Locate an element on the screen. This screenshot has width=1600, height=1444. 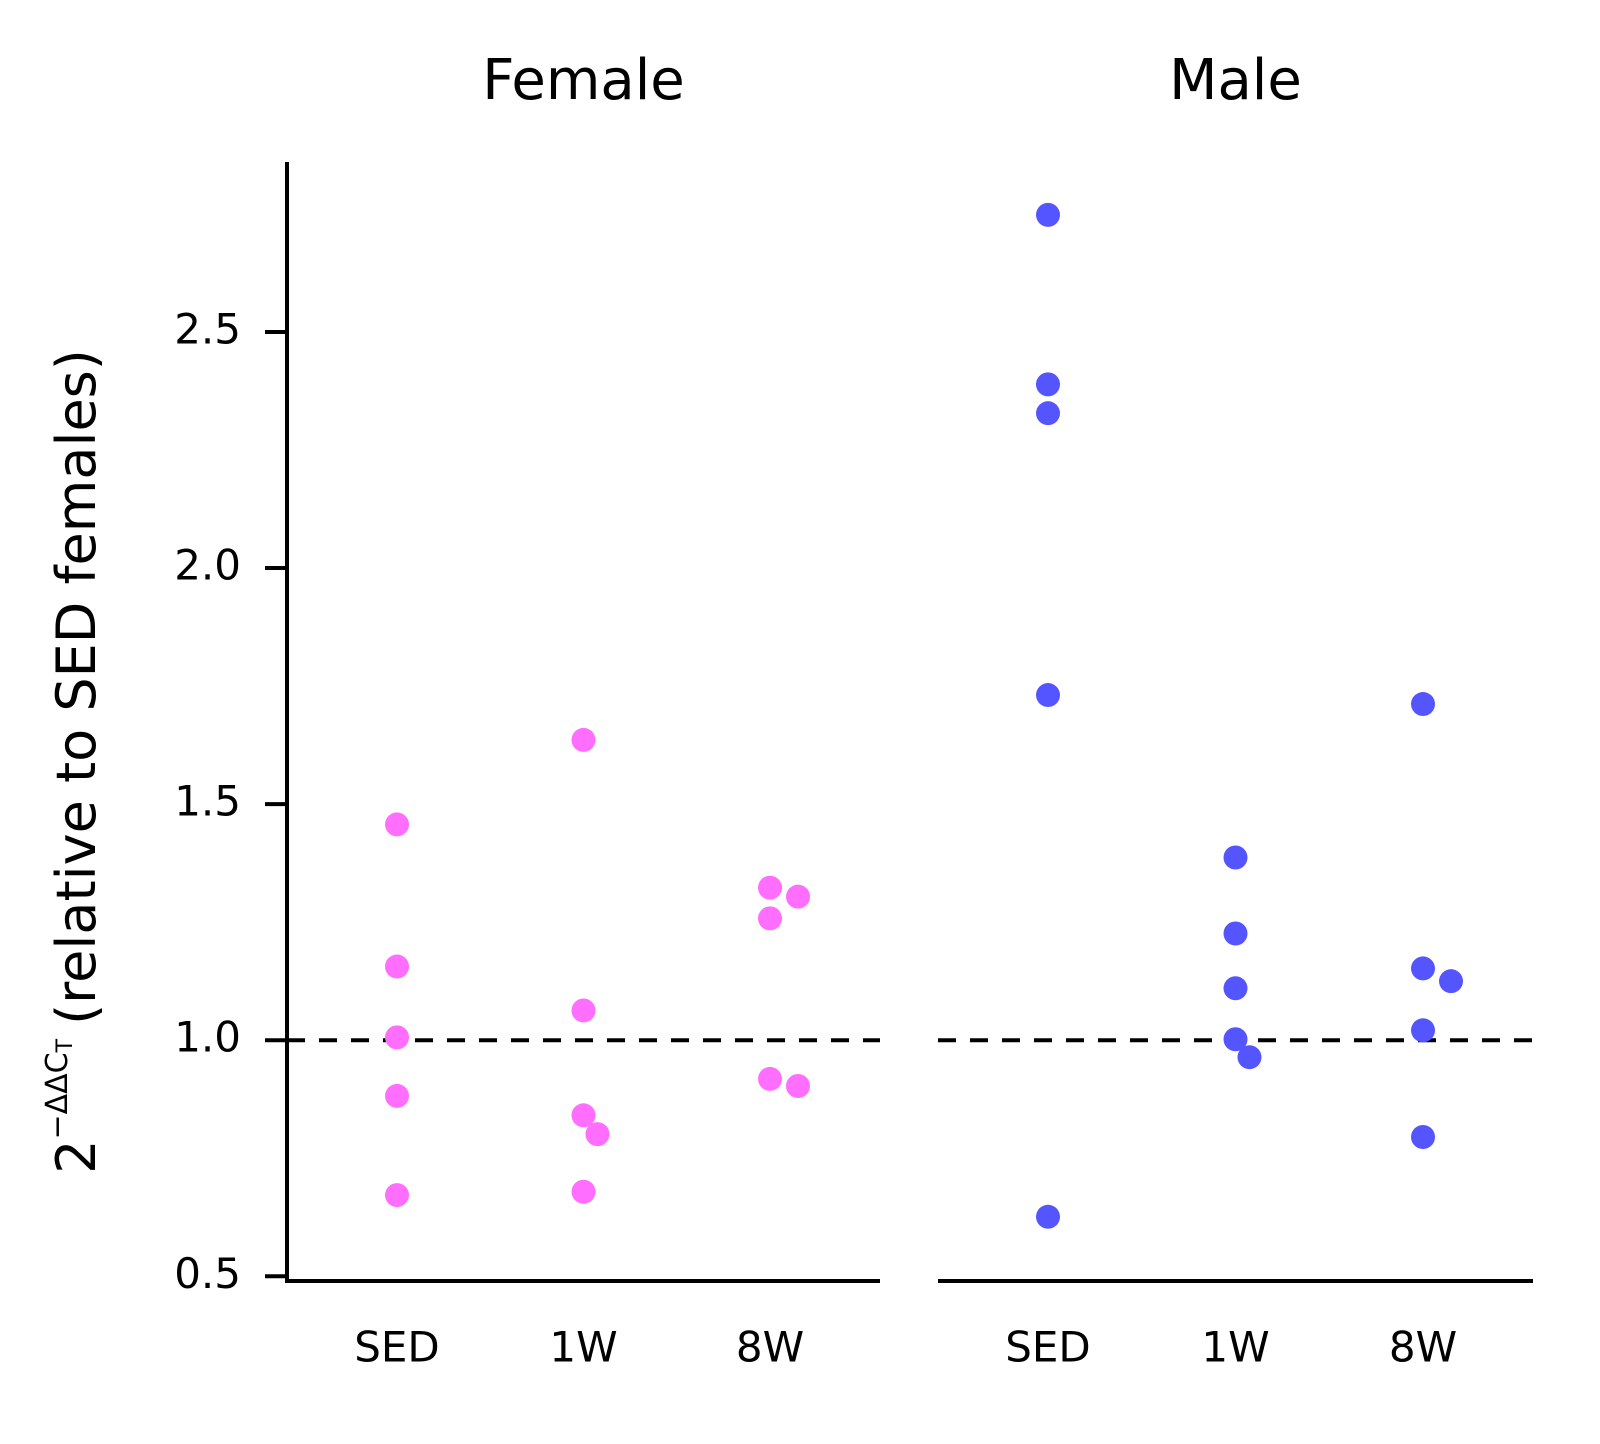
y-tick-label: 2.0 is located at coordinates (207, 565).